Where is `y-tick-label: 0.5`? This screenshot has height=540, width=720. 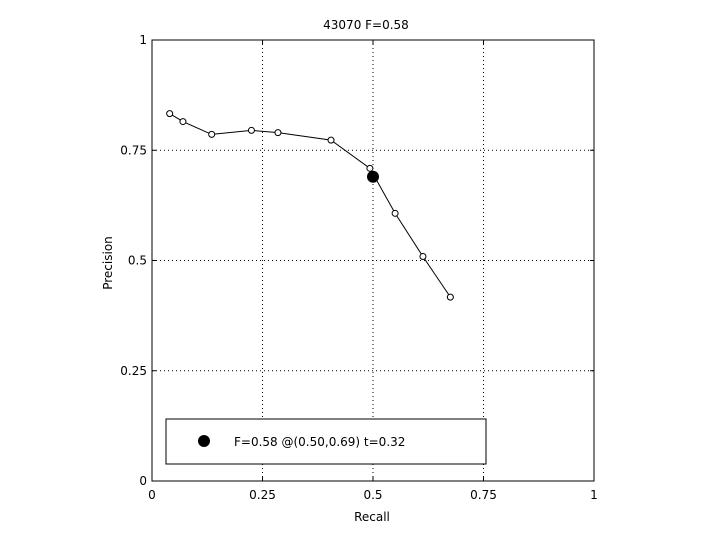
y-tick-label: 0.5 is located at coordinates (137, 261).